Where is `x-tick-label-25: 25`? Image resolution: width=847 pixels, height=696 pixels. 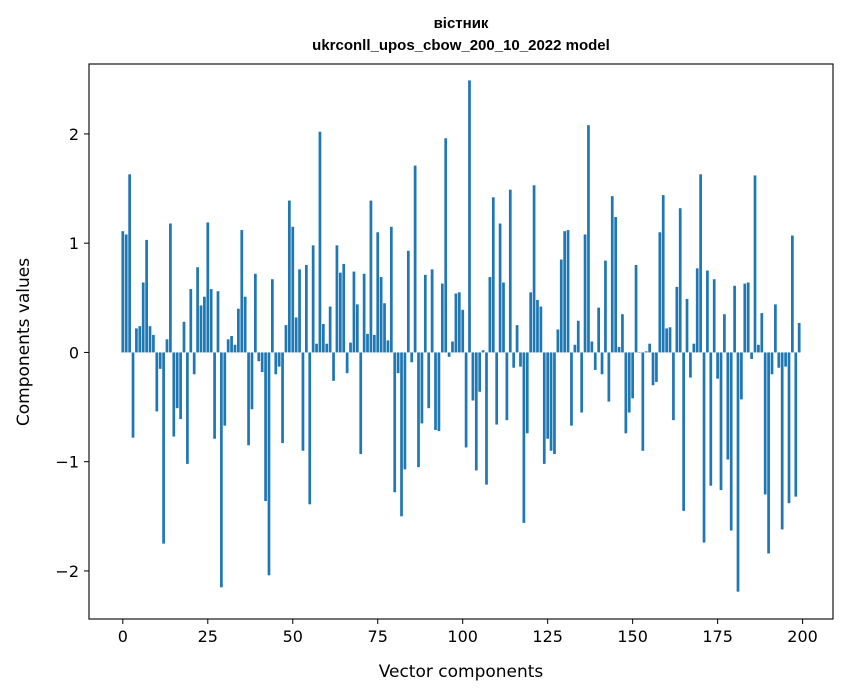
x-tick-label-25: 25 is located at coordinates (208, 636).